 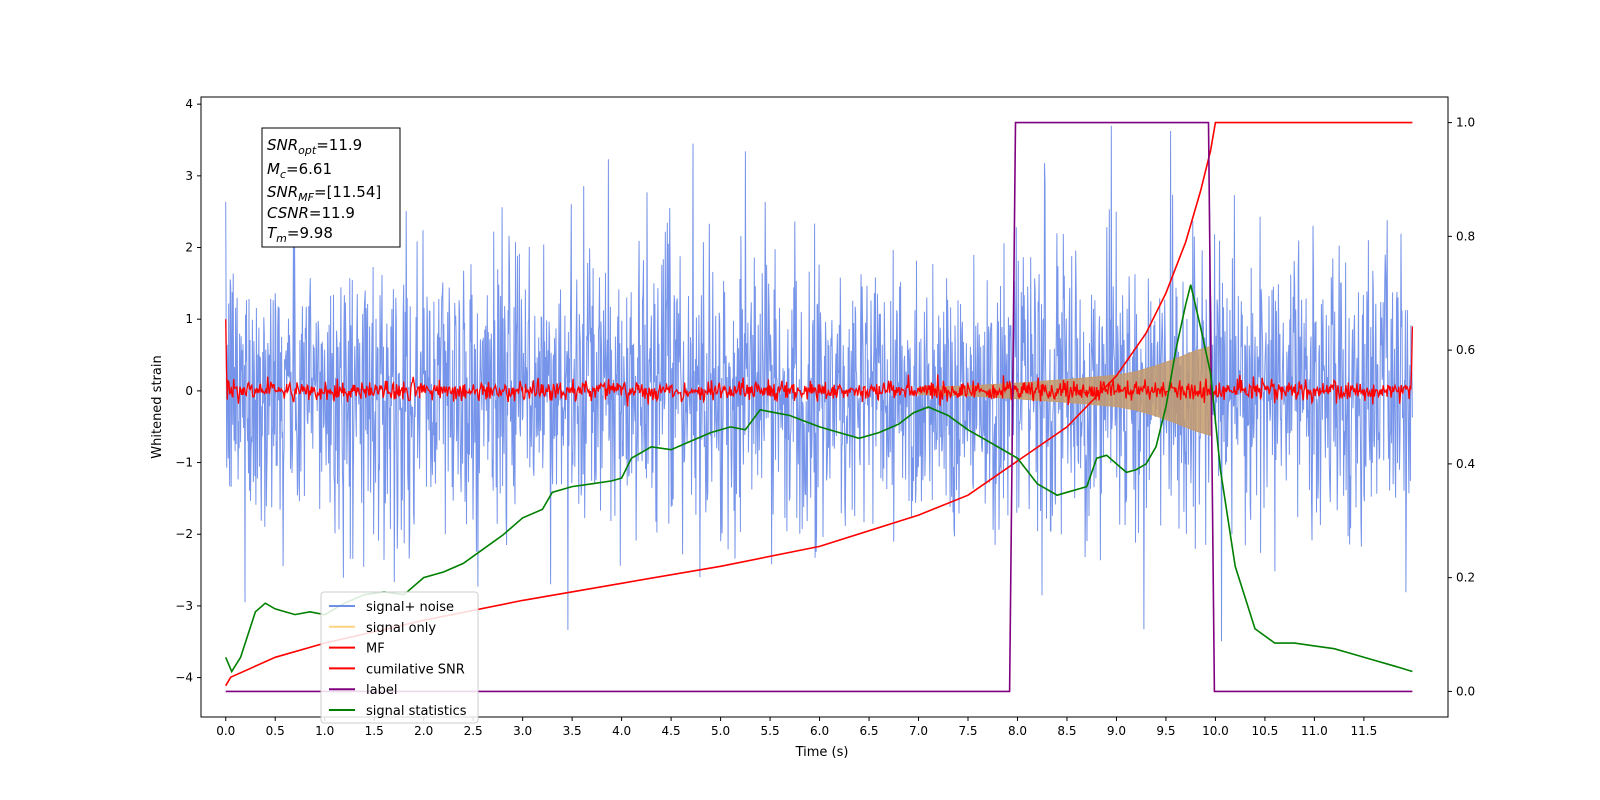 What do you see at coordinates (1066, 731) in the screenshot?
I see `x-tick-label: 8.5` at bounding box center [1066, 731].